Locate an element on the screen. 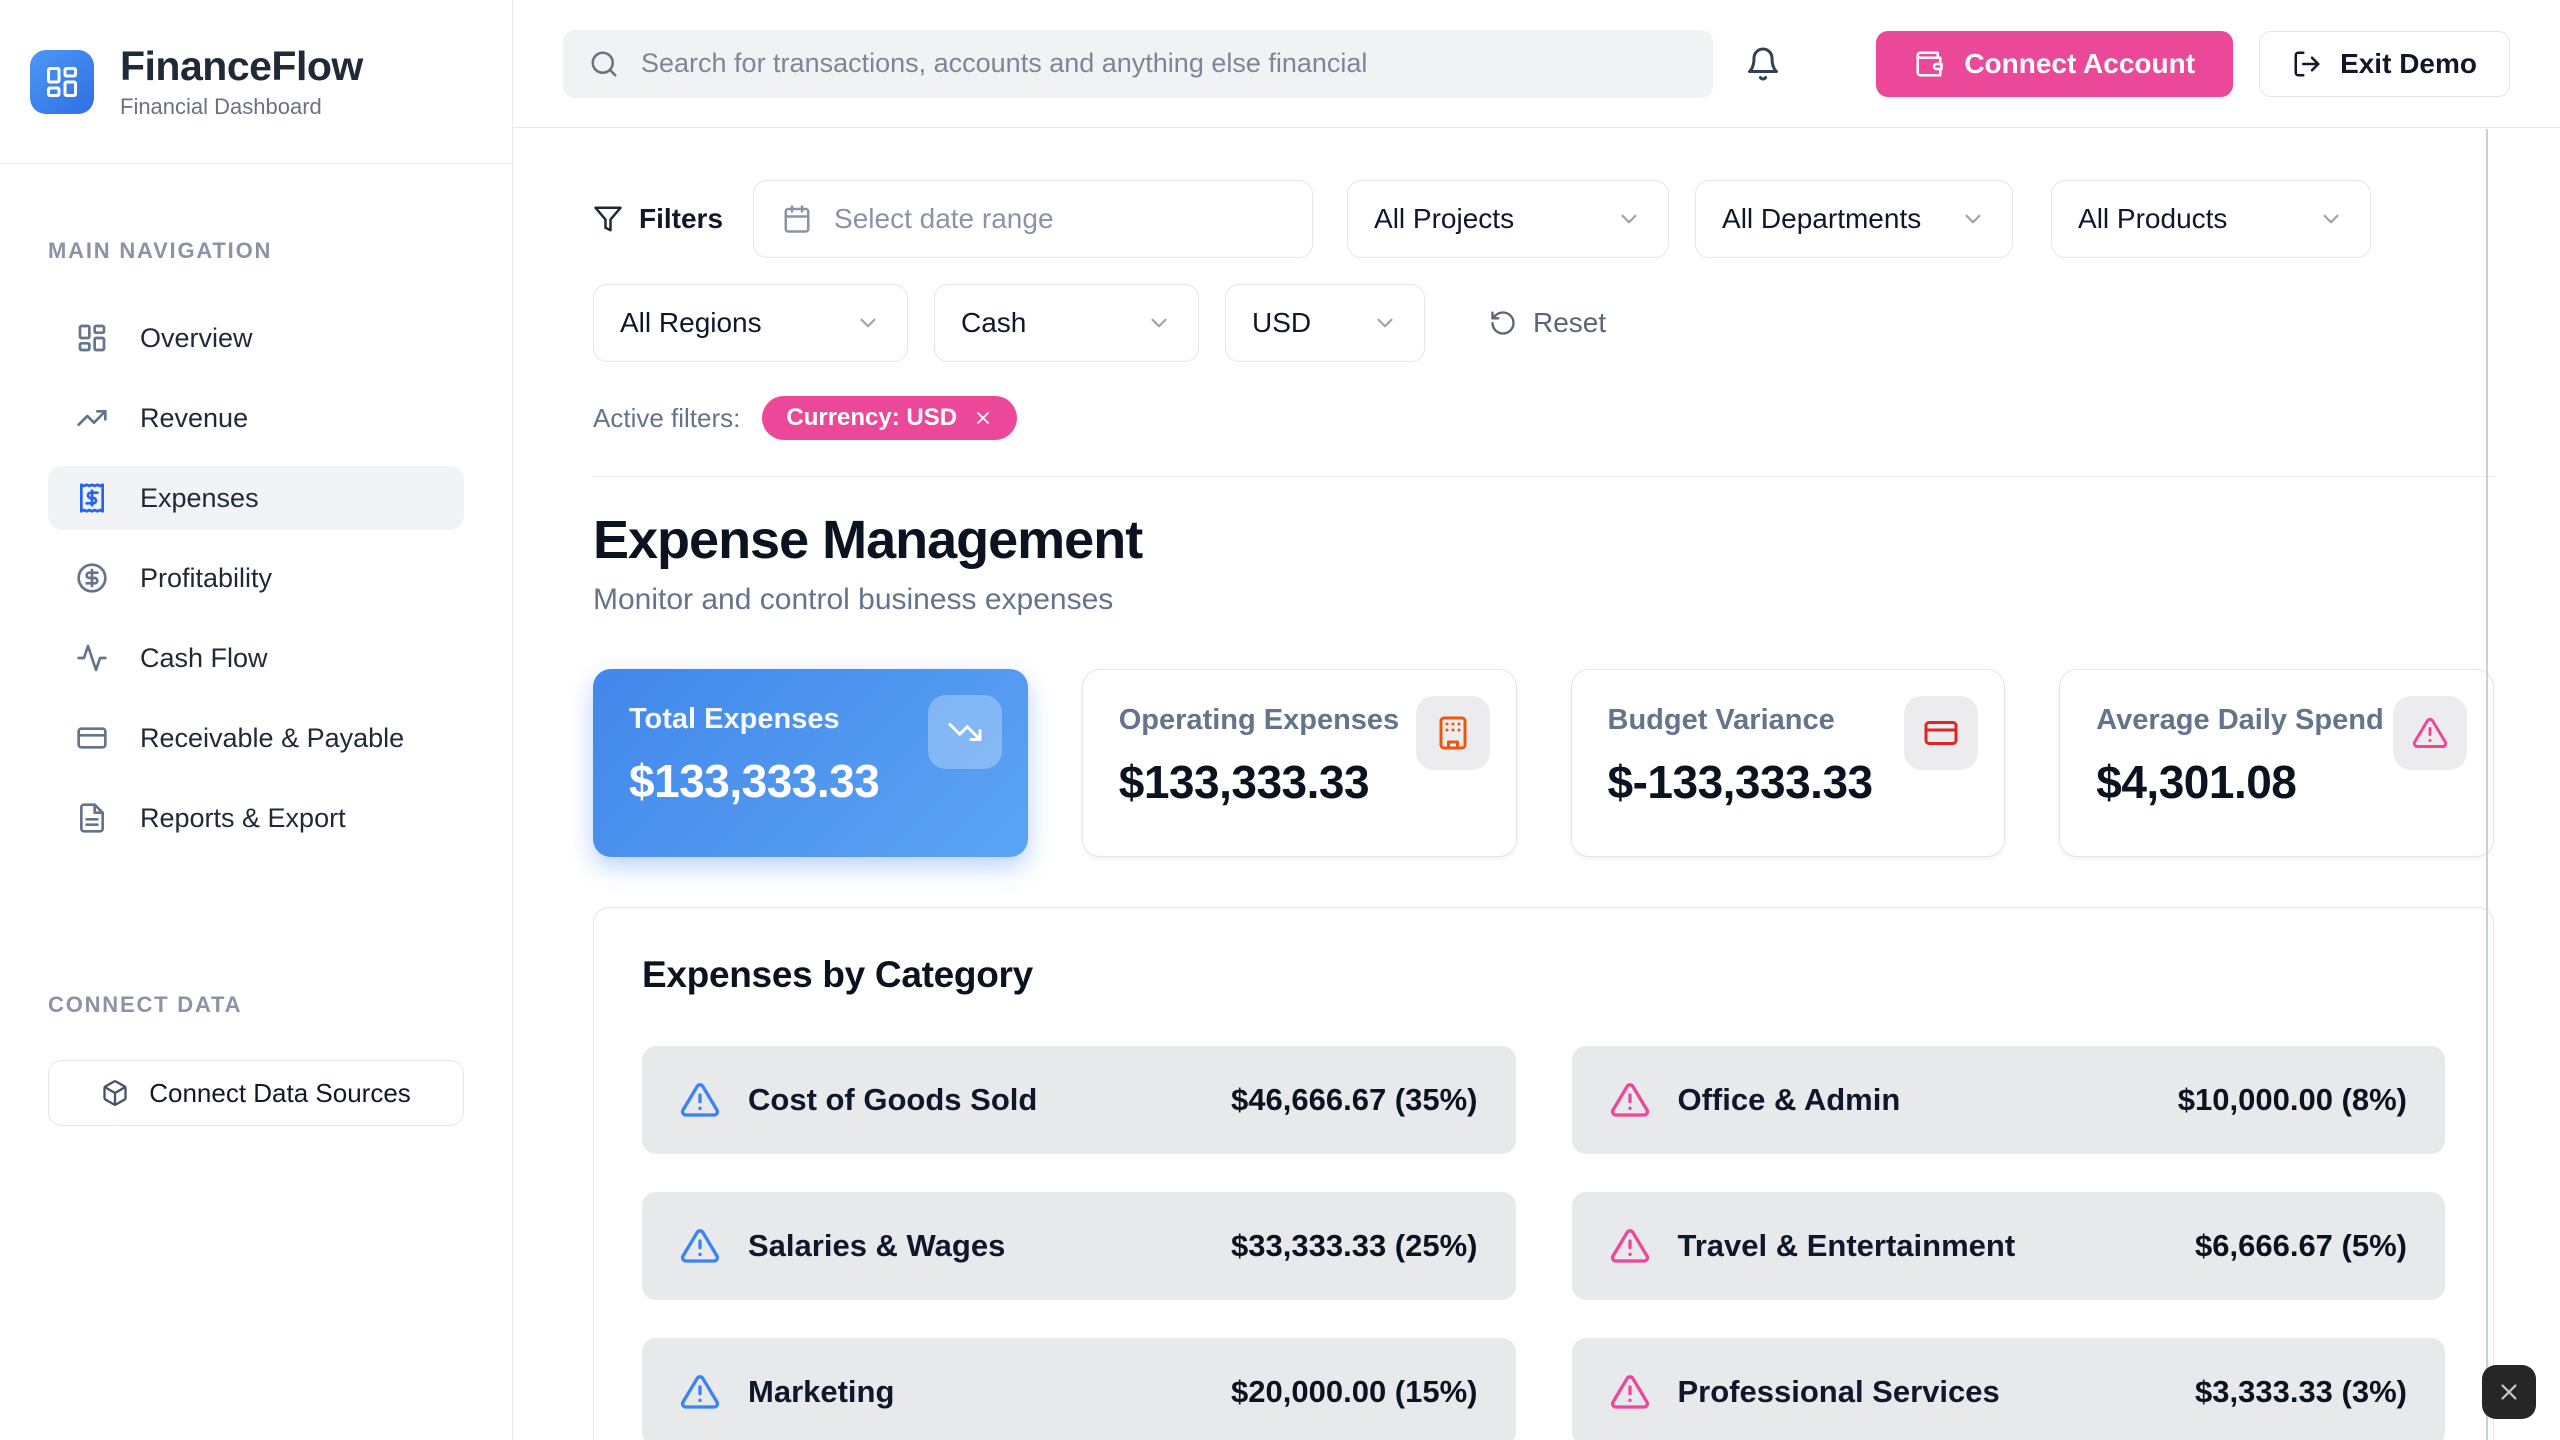  select-all-projects: All Projects is located at coordinates (1508, 219).